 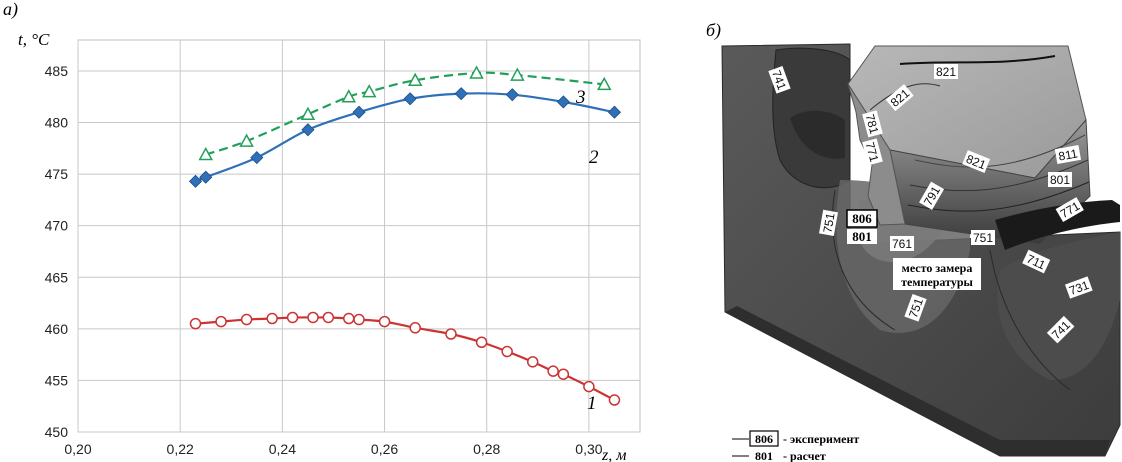 What do you see at coordinates (764, 439) in the screenshot?
I see `legend-experiment-value: 806` at bounding box center [764, 439].